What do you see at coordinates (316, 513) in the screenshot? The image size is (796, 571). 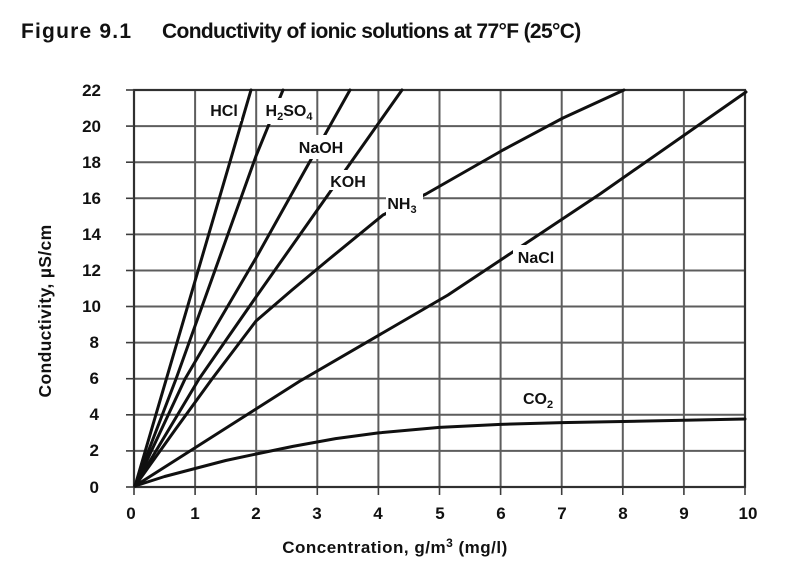 I see `svg-text: 3` at bounding box center [316, 513].